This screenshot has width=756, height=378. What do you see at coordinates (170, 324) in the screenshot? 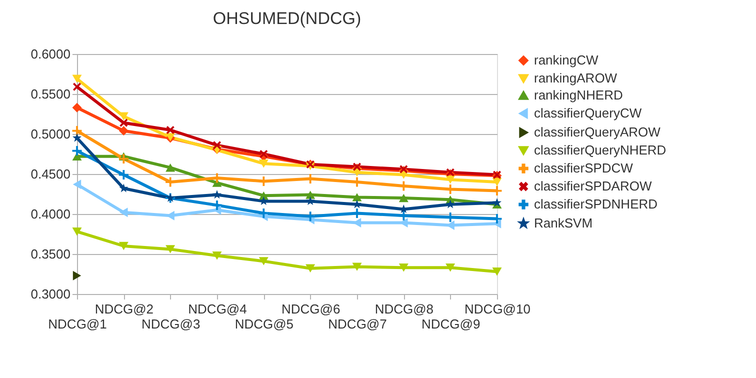
I see `x-tick-label: NDCG@3` at bounding box center [170, 324].